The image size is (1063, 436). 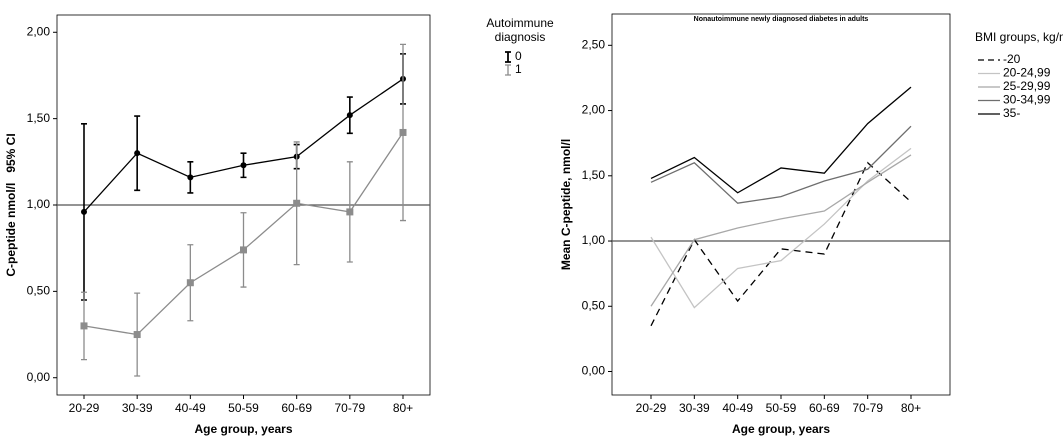 What do you see at coordinates (1027, 73) in the screenshot?
I see `legend-label: 20-24,99` at bounding box center [1027, 73].